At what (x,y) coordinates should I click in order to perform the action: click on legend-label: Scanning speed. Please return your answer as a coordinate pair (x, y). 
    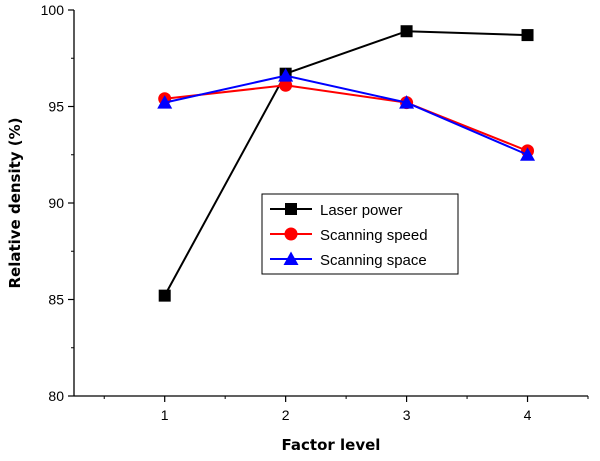
    Looking at the image, I should click on (374, 235).